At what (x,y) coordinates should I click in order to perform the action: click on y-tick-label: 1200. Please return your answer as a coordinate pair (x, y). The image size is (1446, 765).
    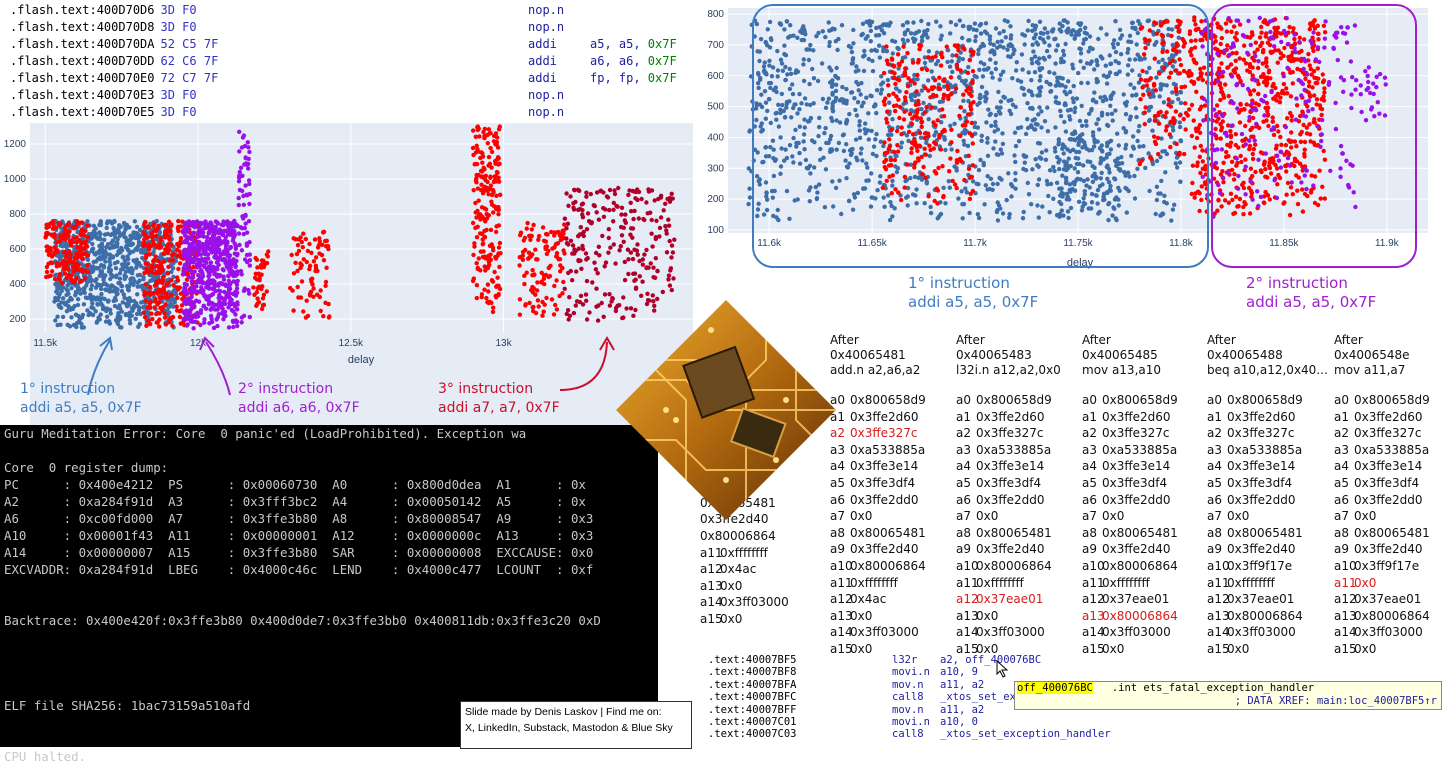
    Looking at the image, I should click on (15, 144).